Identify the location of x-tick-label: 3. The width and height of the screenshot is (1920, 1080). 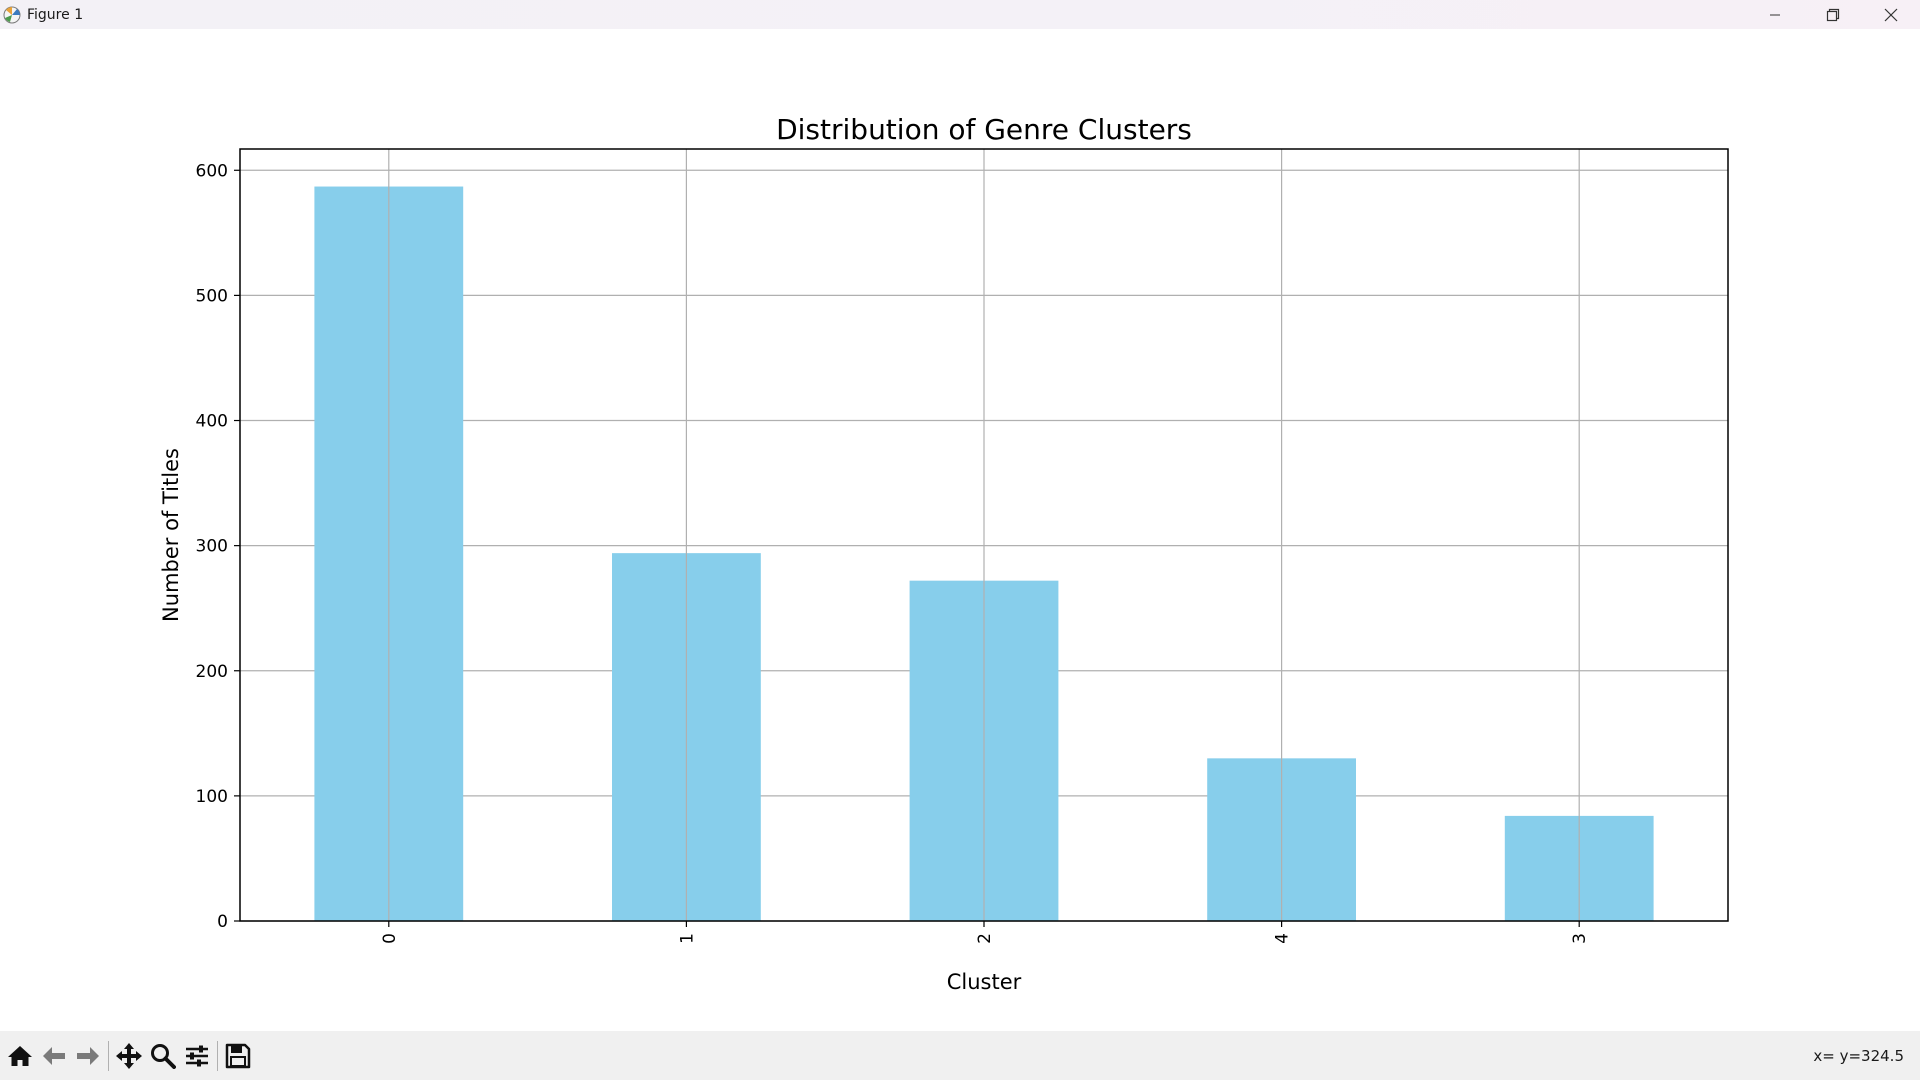
(1580, 938).